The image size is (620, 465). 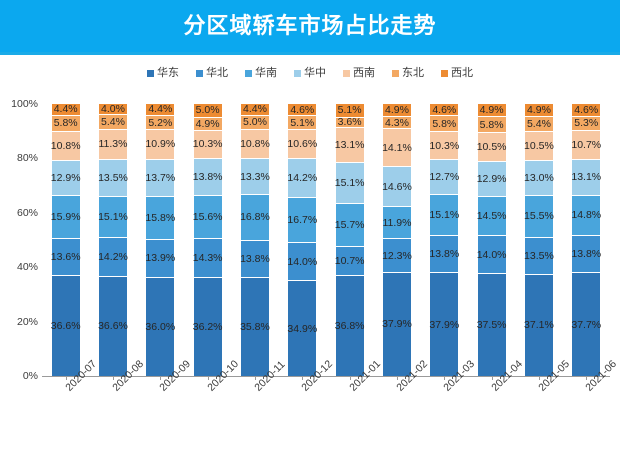 What do you see at coordinates (112, 109) in the screenshot?
I see `bar-segment-西北: 4.0%` at bounding box center [112, 109].